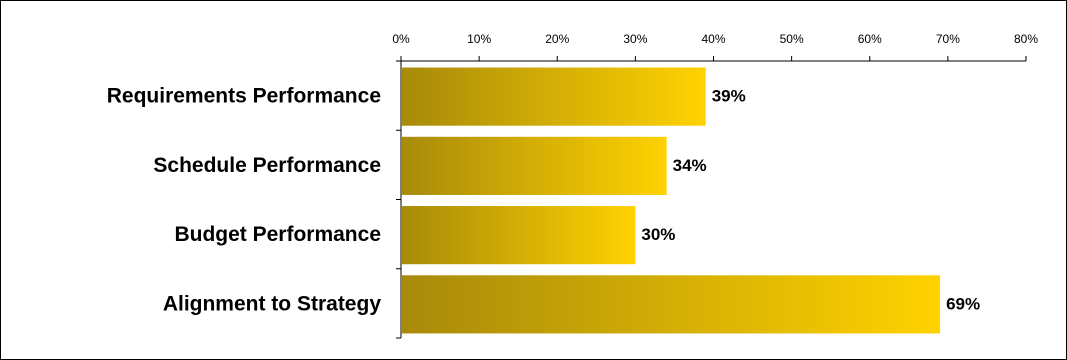 The height and width of the screenshot is (360, 1067). Describe the element at coordinates (792, 39) in the screenshot. I see `x-tick-label: 50%` at that location.